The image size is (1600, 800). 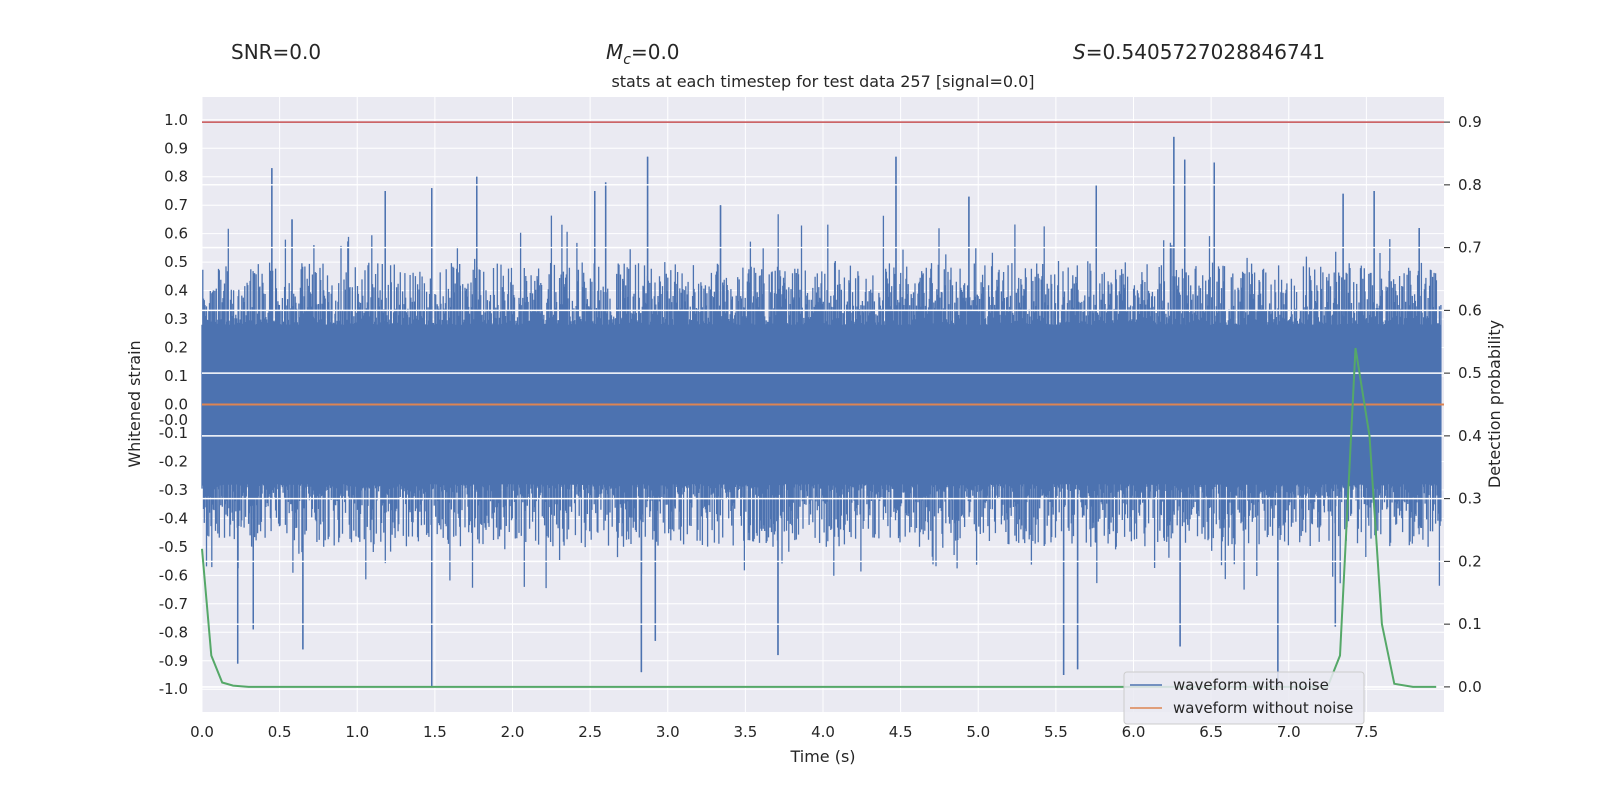 What do you see at coordinates (1470, 122) in the screenshot?
I see `y2-tick-label: 0.9` at bounding box center [1470, 122].